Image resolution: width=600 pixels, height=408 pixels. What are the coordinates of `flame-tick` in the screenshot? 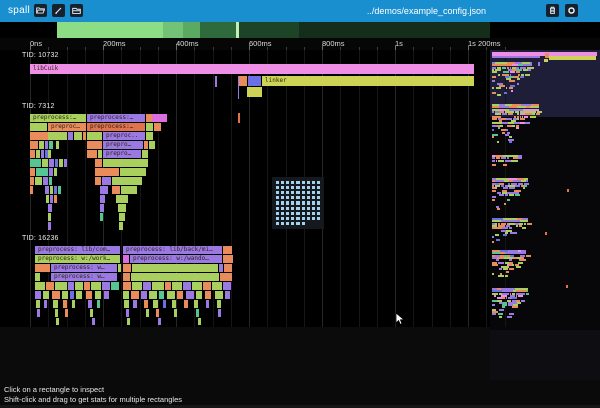 It's located at (238, 87).